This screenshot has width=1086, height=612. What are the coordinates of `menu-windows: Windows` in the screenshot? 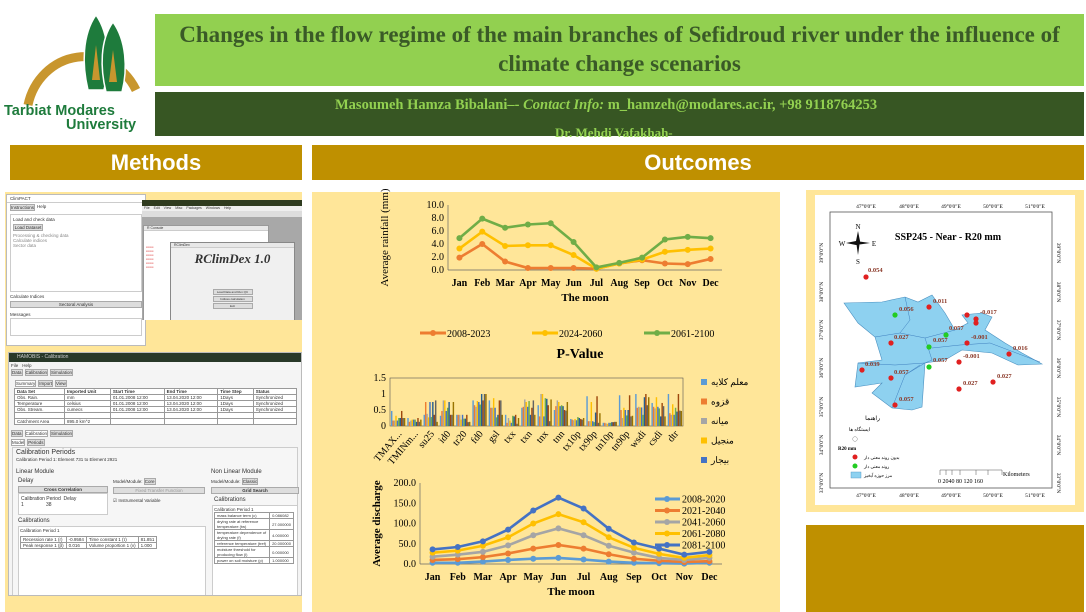 It's located at (212, 208).